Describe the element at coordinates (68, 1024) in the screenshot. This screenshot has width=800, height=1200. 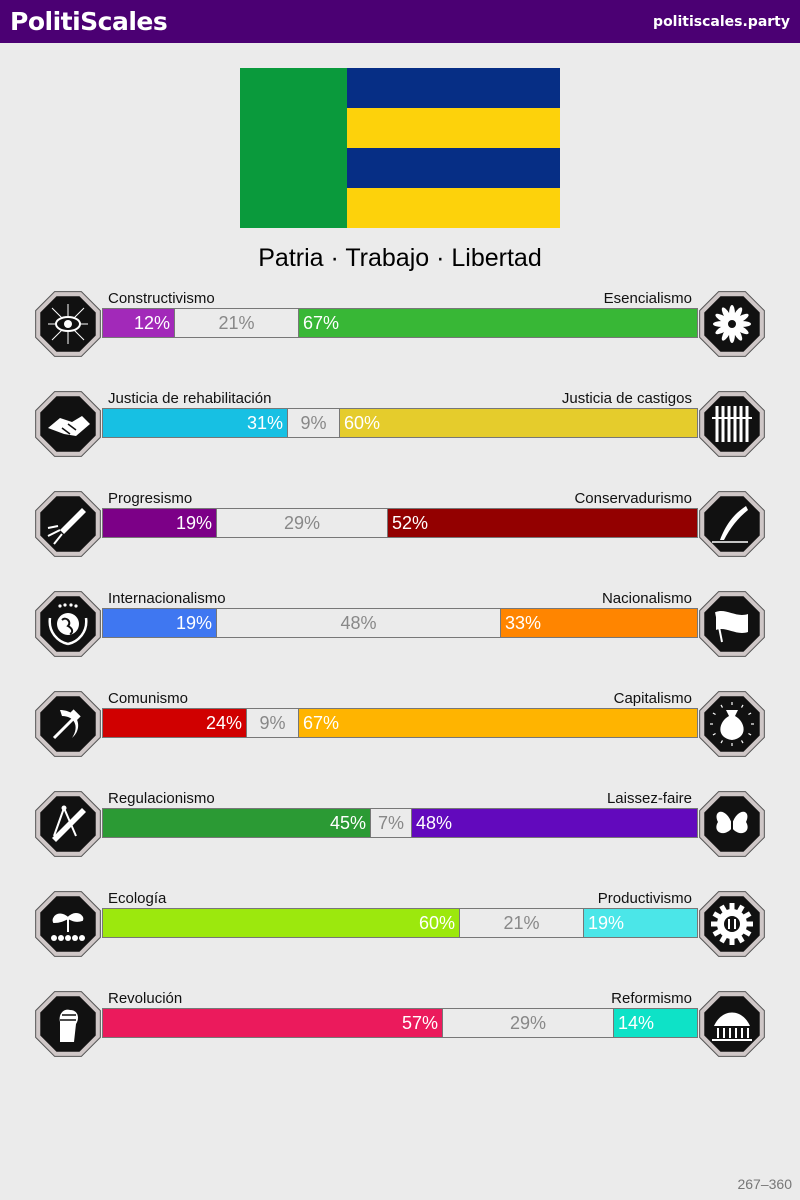
I see `raised-fist-icon` at that location.